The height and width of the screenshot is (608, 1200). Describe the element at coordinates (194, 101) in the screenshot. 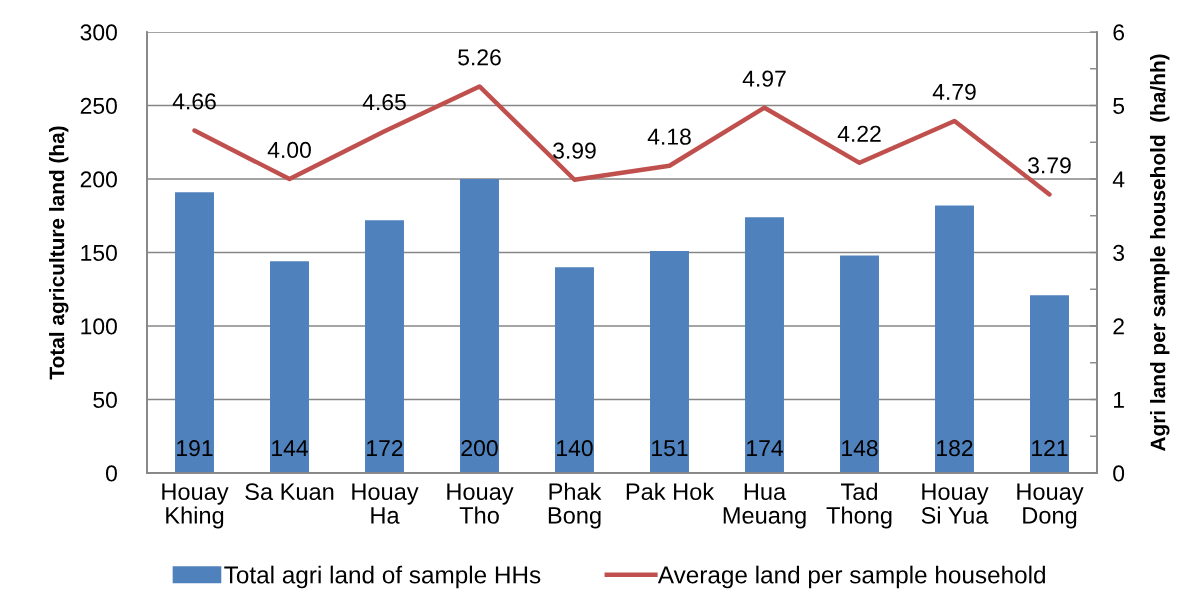

I see `data-label: 4.66` at that location.